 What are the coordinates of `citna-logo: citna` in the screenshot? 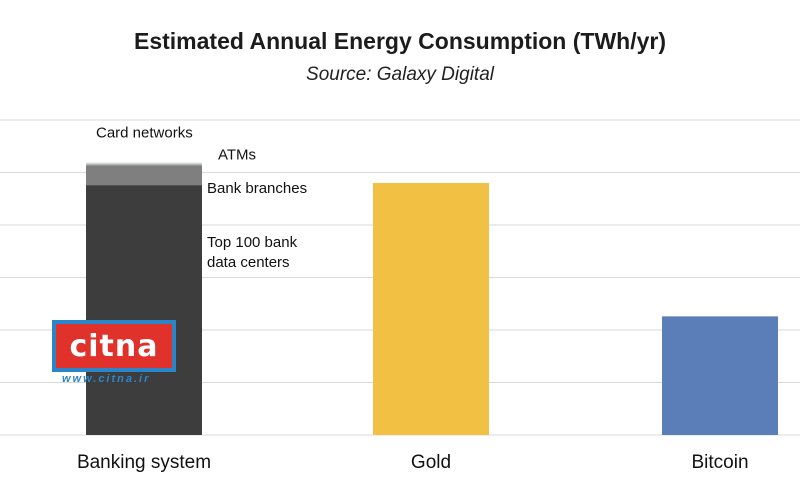 It's located at (114, 346).